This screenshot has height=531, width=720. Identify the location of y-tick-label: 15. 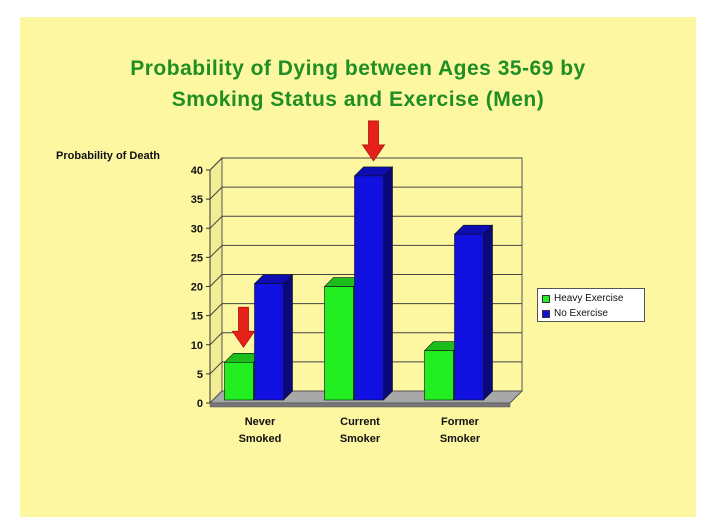
(197, 317).